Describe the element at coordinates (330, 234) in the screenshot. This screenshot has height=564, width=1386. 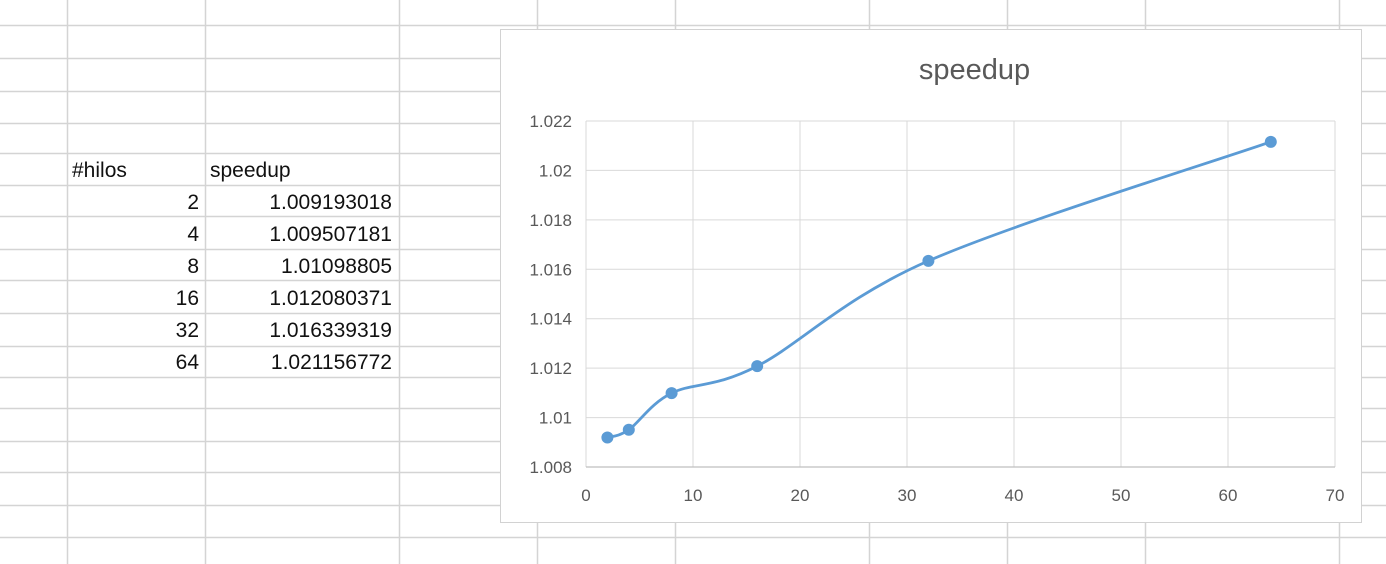
I see `cell-speedup: 1.009507181` at that location.